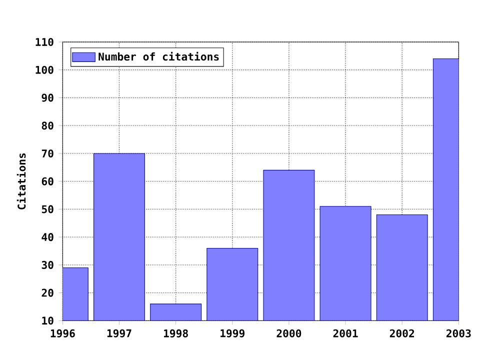 The image size is (480, 350). Describe the element at coordinates (48, 181) in the screenshot. I see `y-tick-label: 60` at that location.